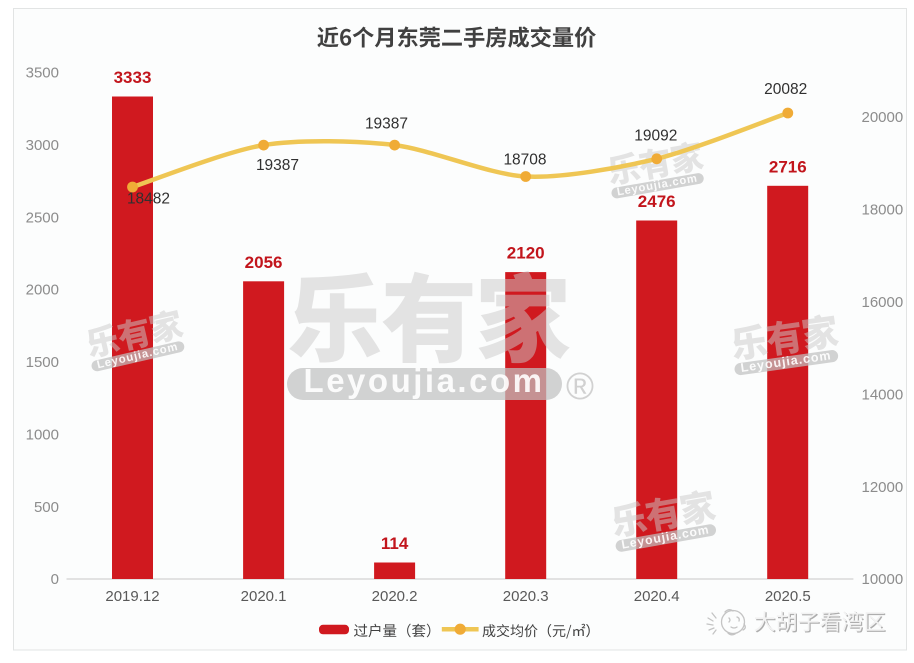 This screenshot has width=914, height=663. Describe the element at coordinates (264, 262) in the screenshot. I see `svg-text: 2056` at that location.